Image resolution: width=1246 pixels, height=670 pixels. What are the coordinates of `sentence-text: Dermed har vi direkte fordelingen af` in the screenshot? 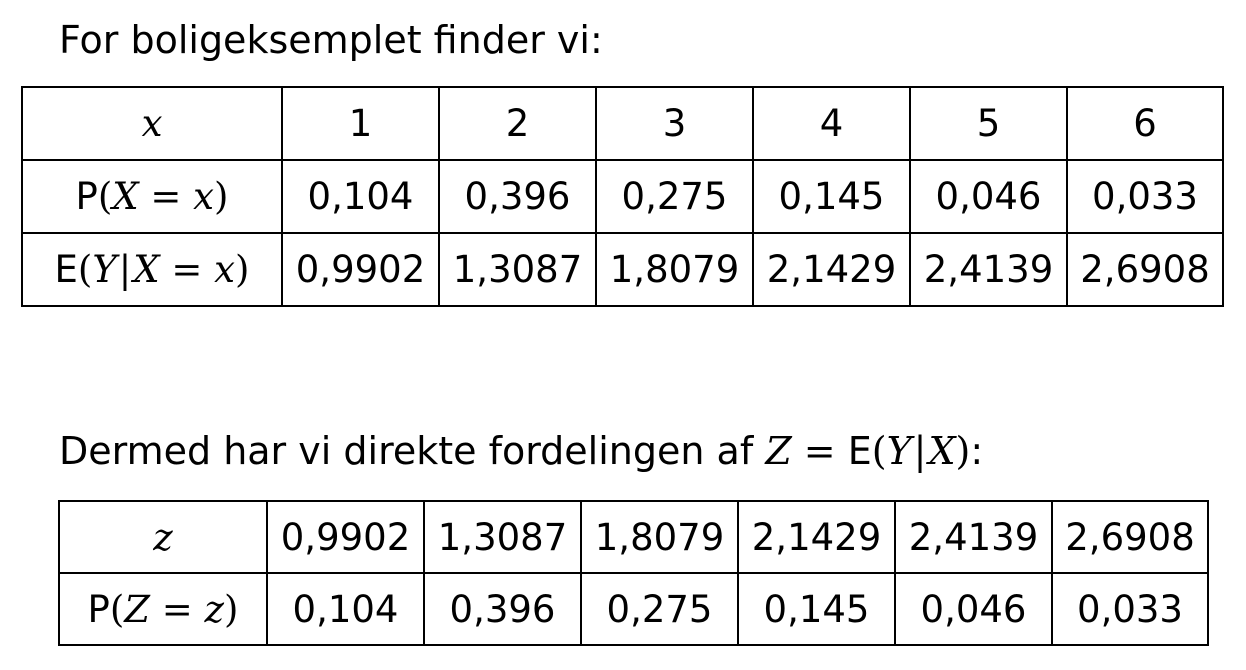 It's located at (406, 451).